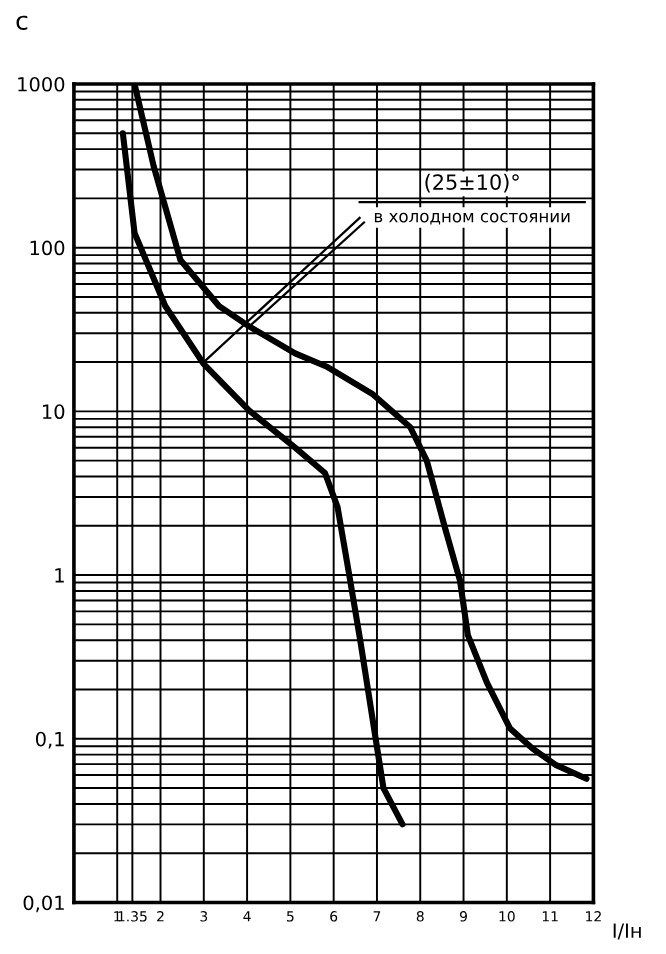 Image resolution: width=666 pixels, height=954 pixels. Describe the element at coordinates (41, 84) in the screenshot. I see `y-tick-label: 1000` at that location.